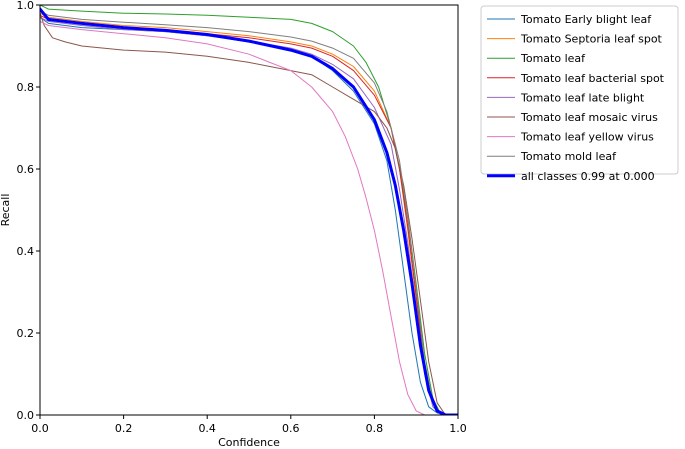 The width and height of the screenshot is (685, 449). What do you see at coordinates (249, 425) in the screenshot?
I see `x-axis: 0.0 0.2 0.4 0.6 0.8 1.0` at bounding box center [249, 425].